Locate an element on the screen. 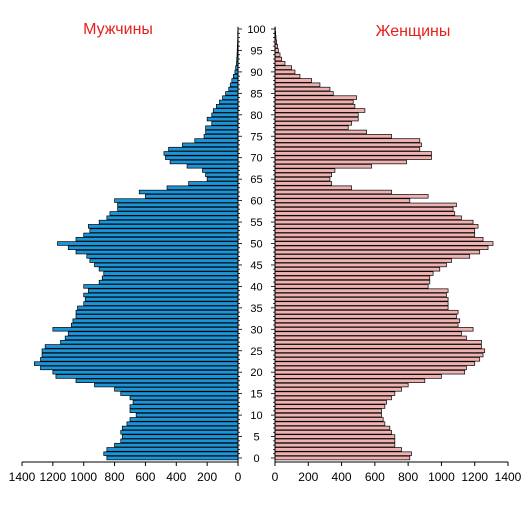  male-count-label: 600 is located at coordinates (145, 477).